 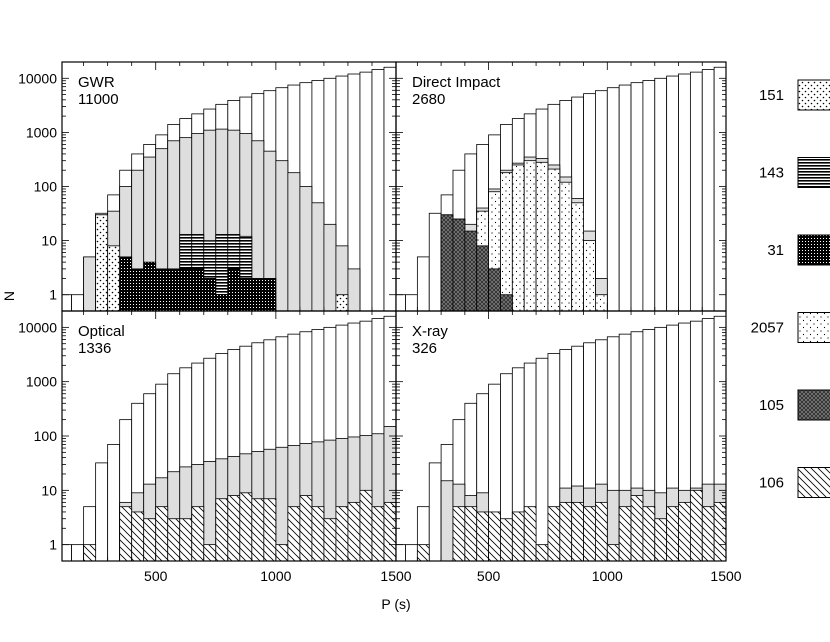 What do you see at coordinates (41, 132) in the screenshot?
I see `y-tick-label: 1000` at bounding box center [41, 132].